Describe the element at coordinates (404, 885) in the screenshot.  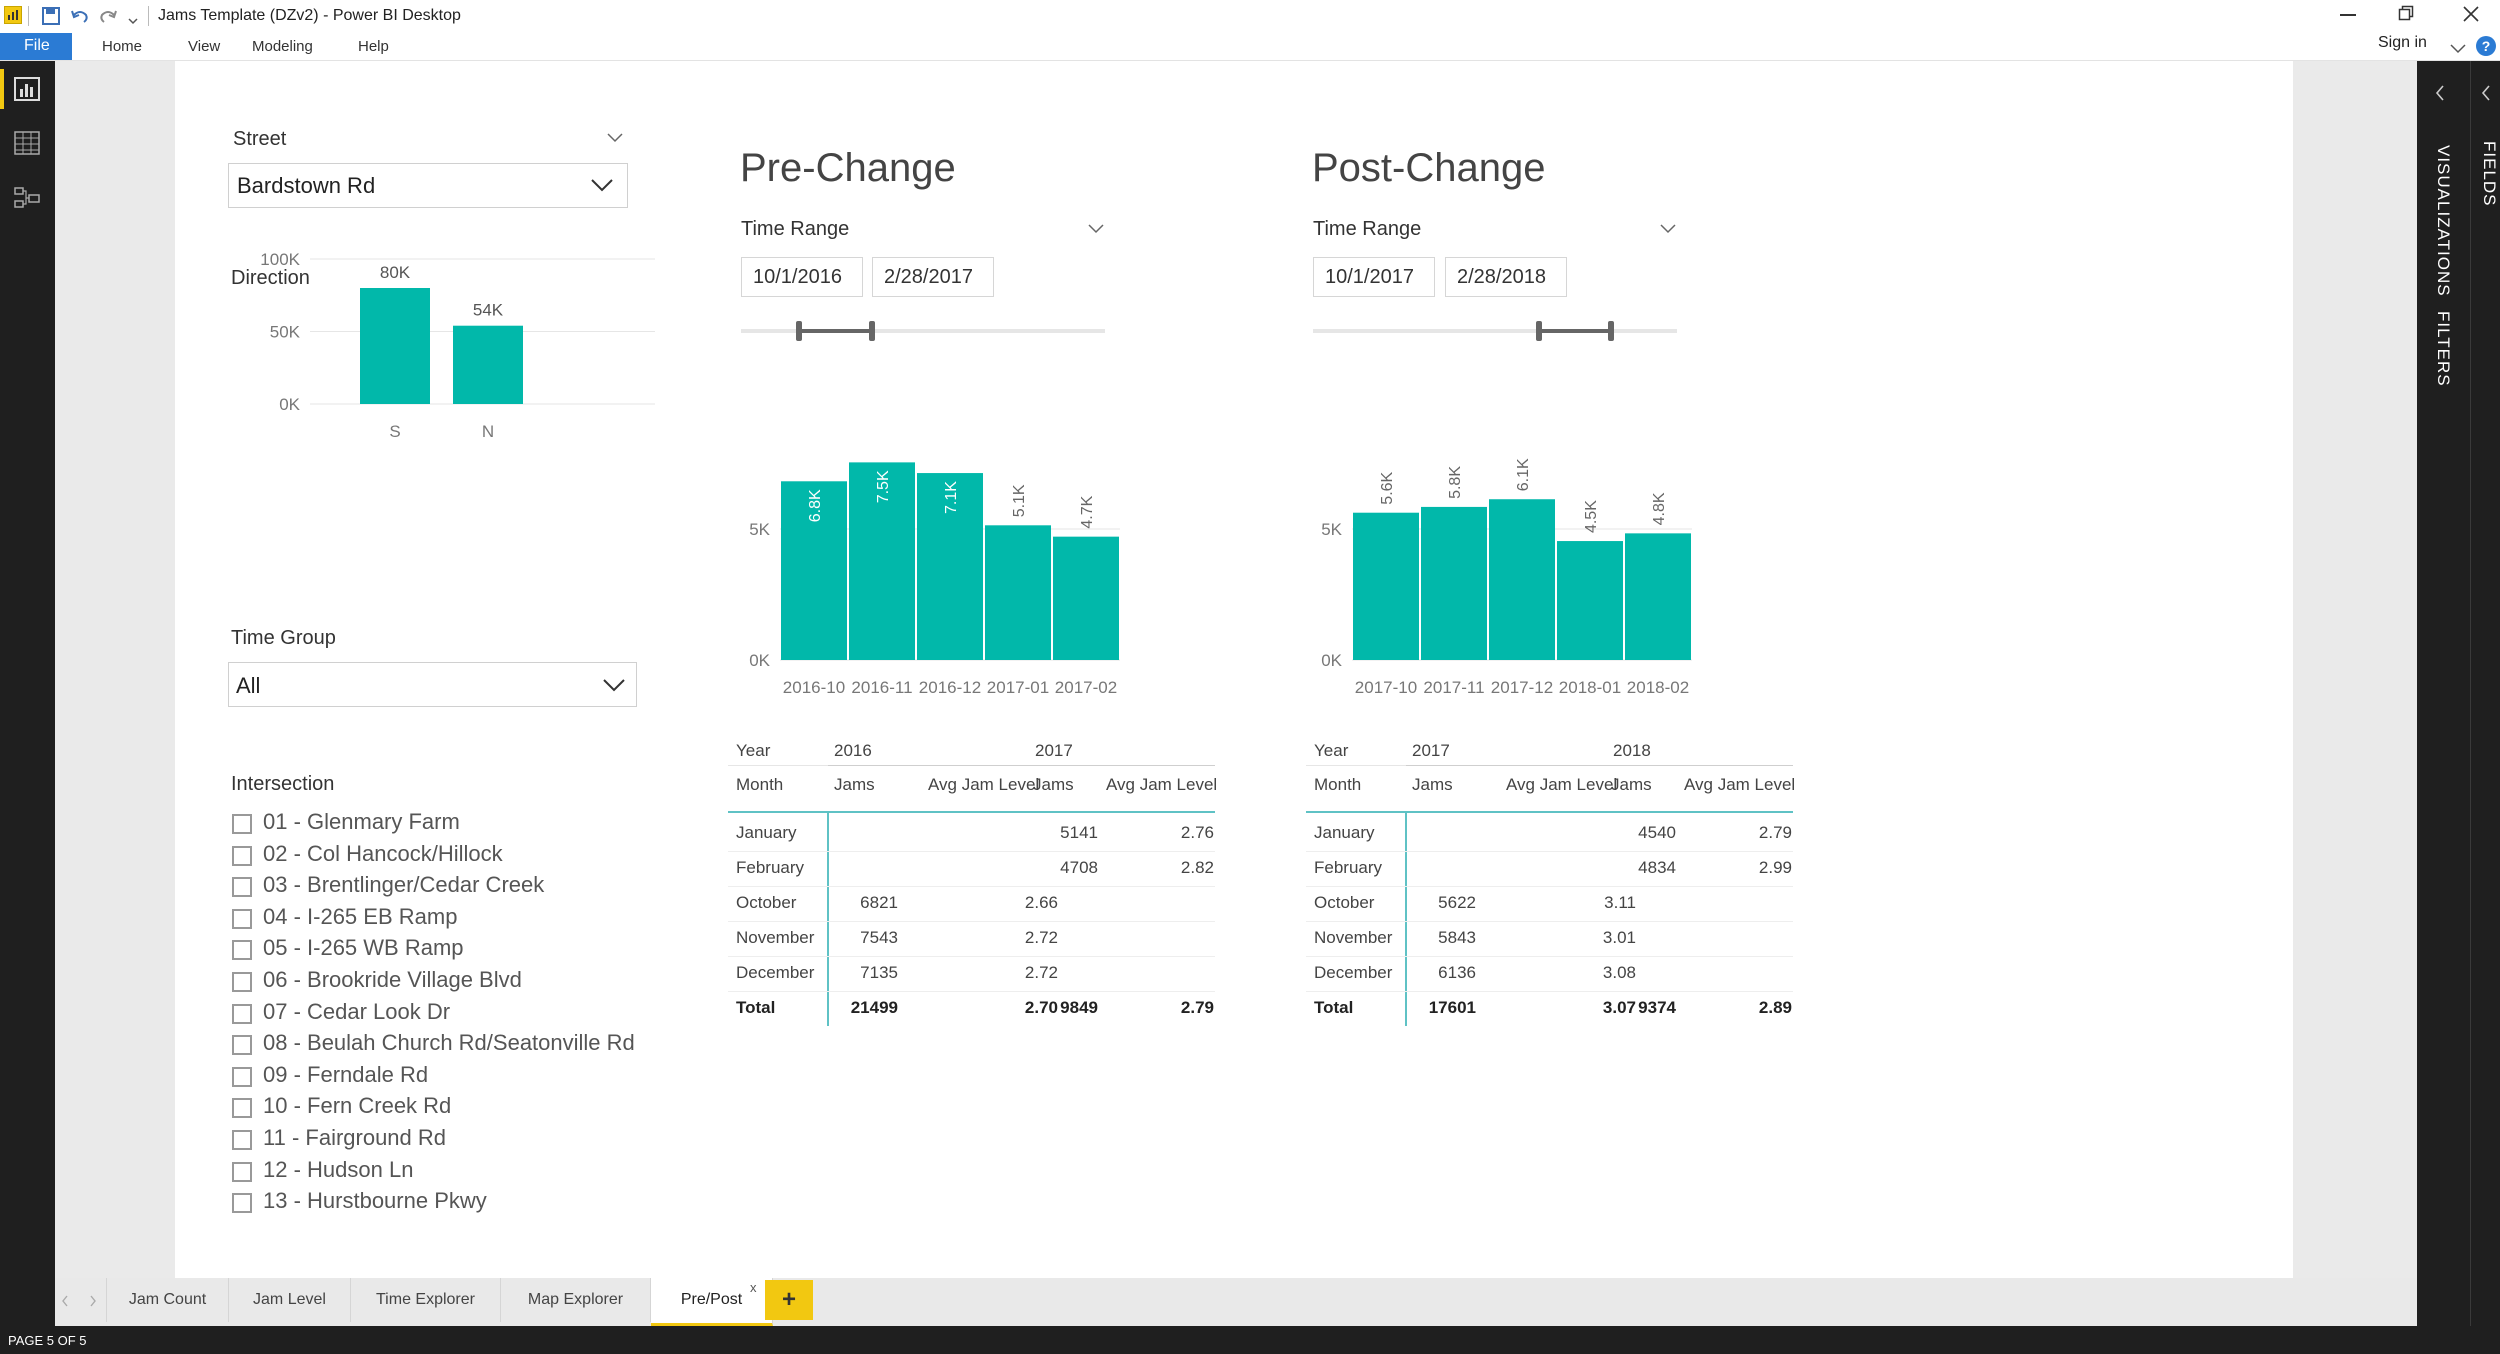
I see `intersection-option-label: 03 - Brentlinger/Cedar Creek` at that location.